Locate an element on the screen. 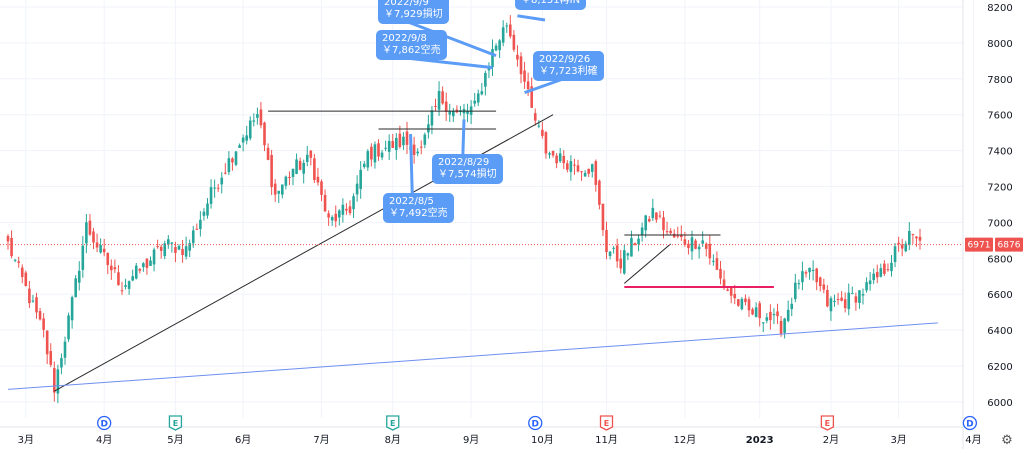 The image size is (1024, 453). gear-icon: ⚙ is located at coordinates (1007, 440).